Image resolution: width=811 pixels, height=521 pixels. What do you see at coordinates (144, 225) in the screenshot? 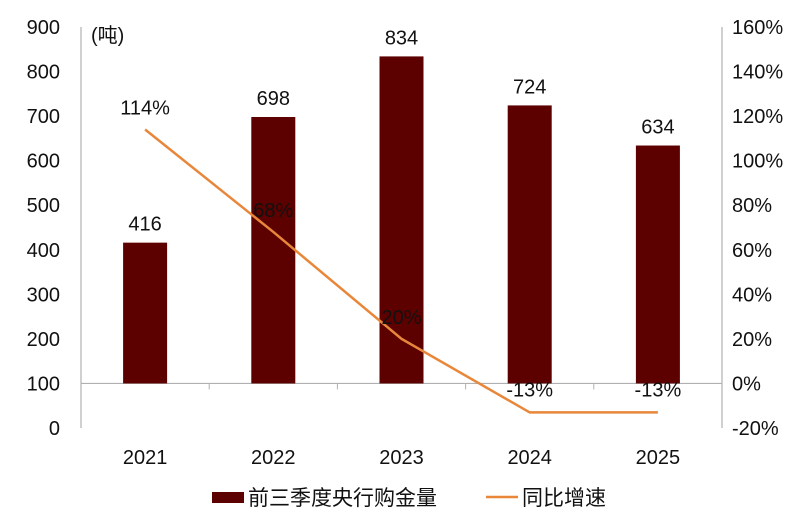
I see `bar-data-label: 416` at bounding box center [144, 225].